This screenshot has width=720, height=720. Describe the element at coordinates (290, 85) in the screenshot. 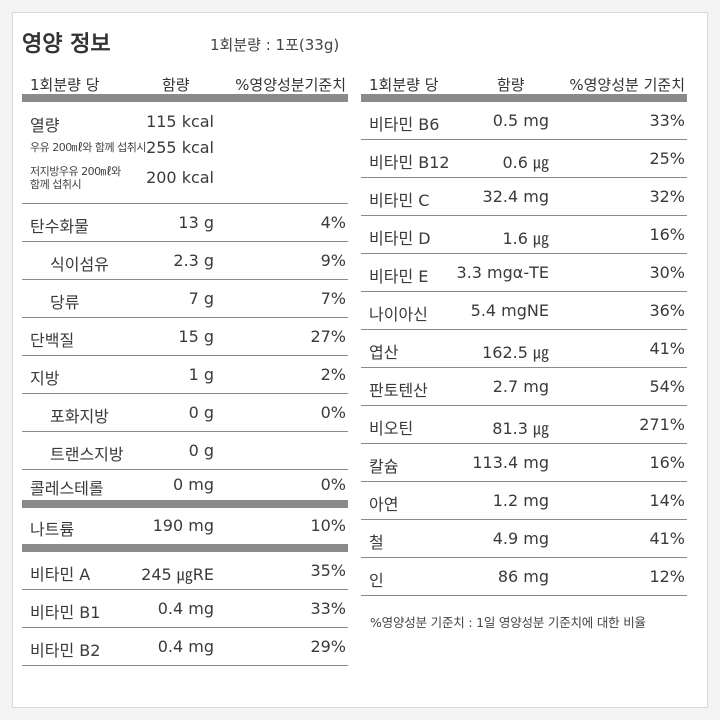

I see `header-daily-value: %영양성분기준치` at that location.